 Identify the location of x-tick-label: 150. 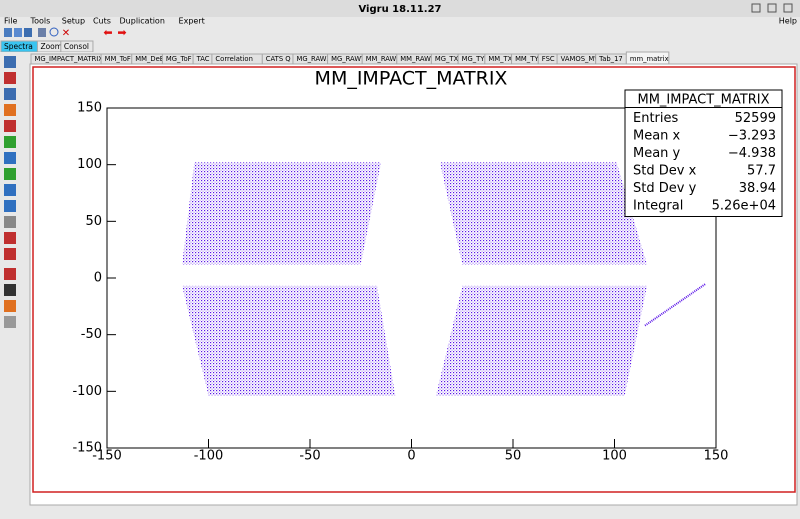
(716, 456).